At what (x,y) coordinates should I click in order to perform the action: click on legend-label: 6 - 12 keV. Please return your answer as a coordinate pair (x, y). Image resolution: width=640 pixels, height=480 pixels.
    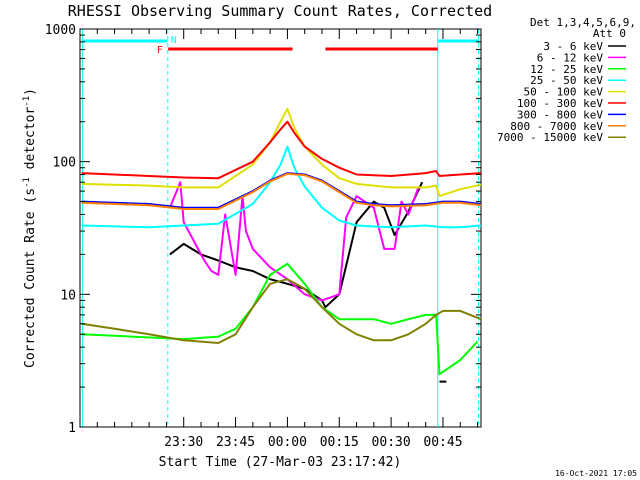
    Looking at the image, I should click on (570, 57).